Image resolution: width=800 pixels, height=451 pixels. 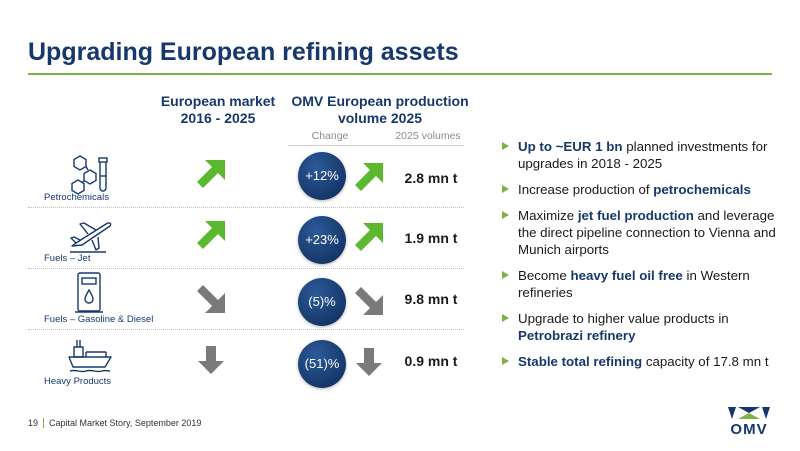 What do you see at coordinates (749, 413) in the screenshot?
I see `omv-logo-mark-icon` at bounding box center [749, 413].